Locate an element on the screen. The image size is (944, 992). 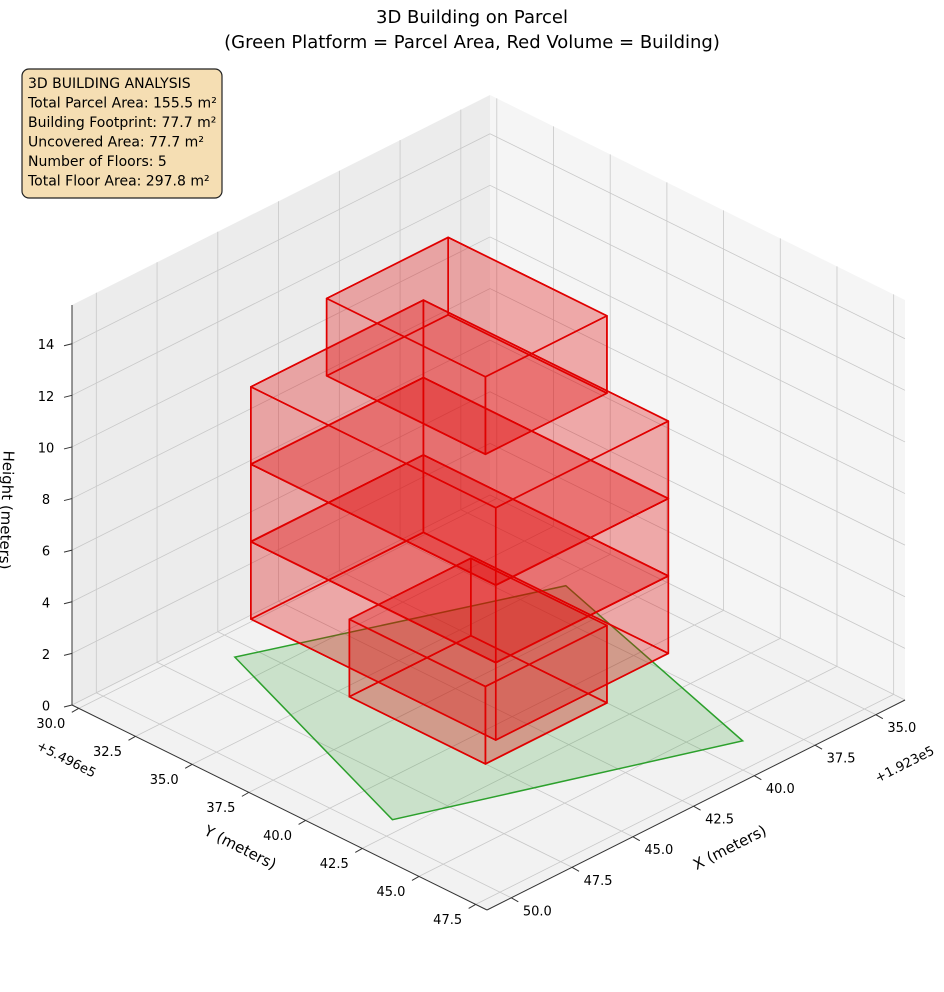
z-tick-label: 8 is located at coordinates (46, 500).